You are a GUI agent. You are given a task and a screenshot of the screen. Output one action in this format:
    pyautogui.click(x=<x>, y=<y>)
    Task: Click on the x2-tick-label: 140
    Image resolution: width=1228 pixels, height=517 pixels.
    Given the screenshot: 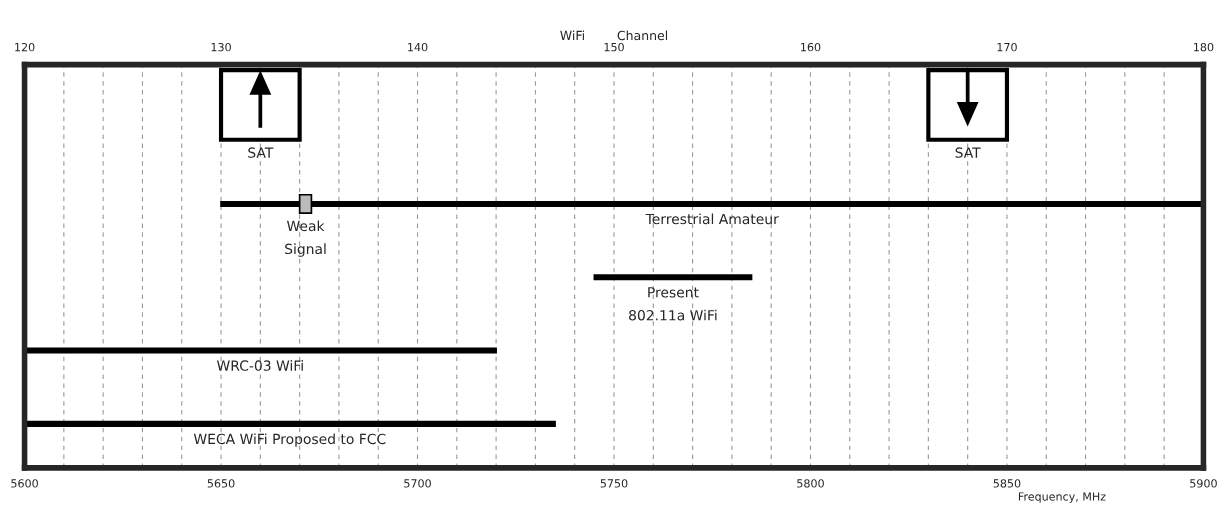 What is the action you would take?
    pyautogui.click(x=418, y=47)
    